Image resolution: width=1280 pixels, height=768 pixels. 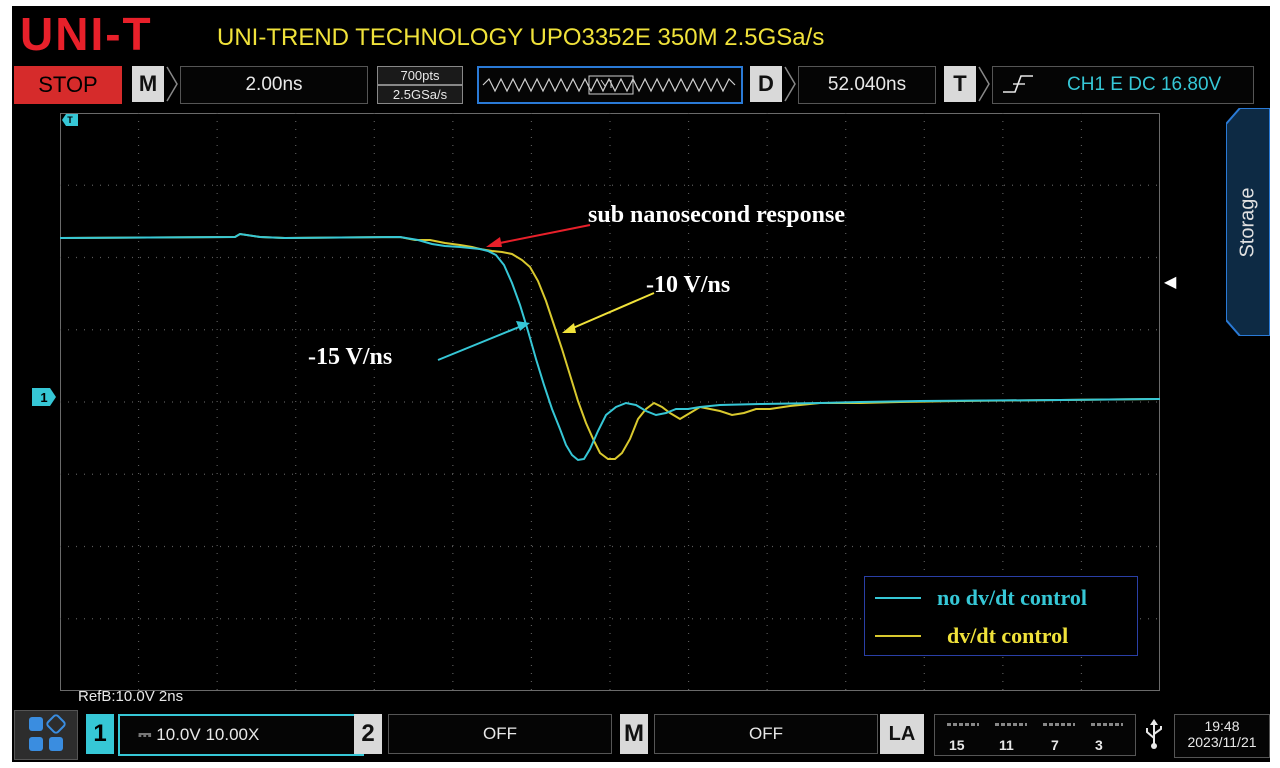 What do you see at coordinates (1154, 734) in the screenshot?
I see `usb-icon` at bounding box center [1154, 734].